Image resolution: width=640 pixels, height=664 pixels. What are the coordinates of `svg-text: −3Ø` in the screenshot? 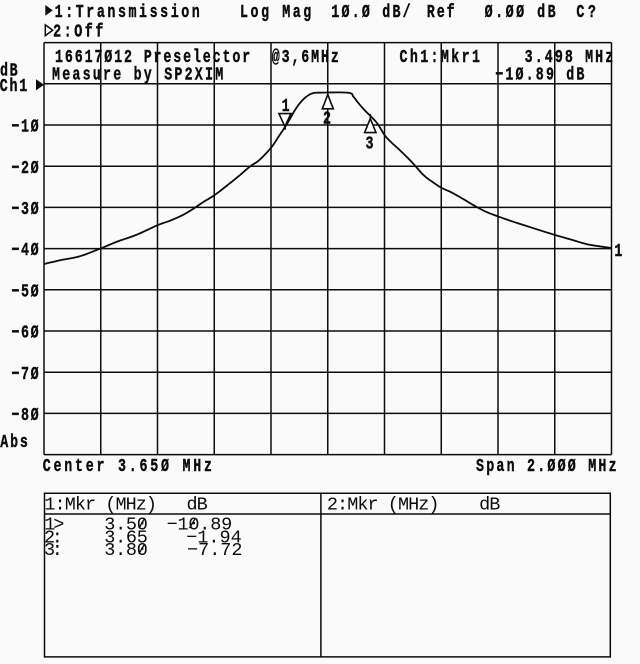 It's located at (24, 209).